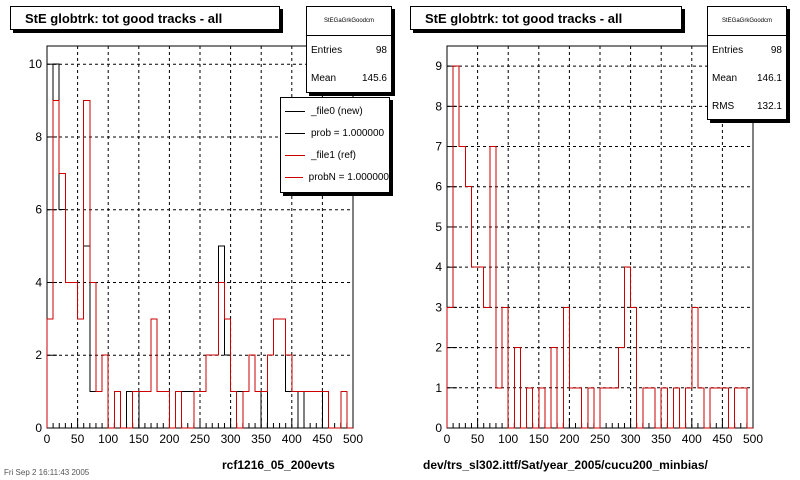 This screenshot has width=800, height=480. I want to click on right-x-tick-label: 150, so click(539, 439).